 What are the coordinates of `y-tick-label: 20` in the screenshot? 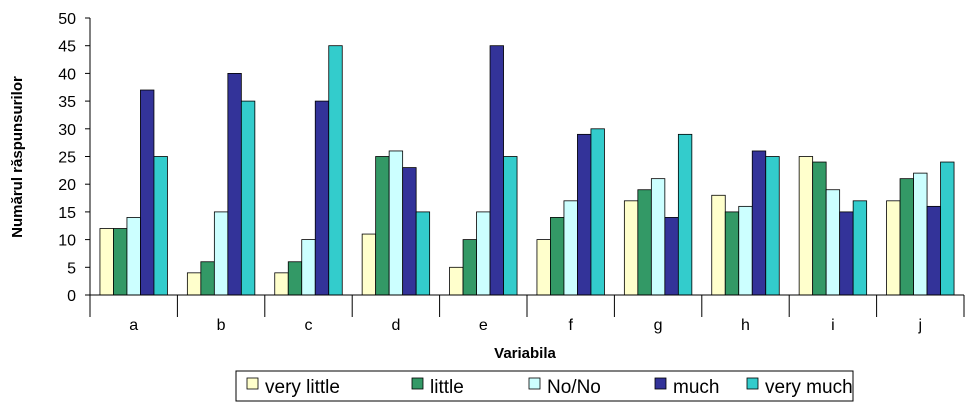 It's located at (67, 185).